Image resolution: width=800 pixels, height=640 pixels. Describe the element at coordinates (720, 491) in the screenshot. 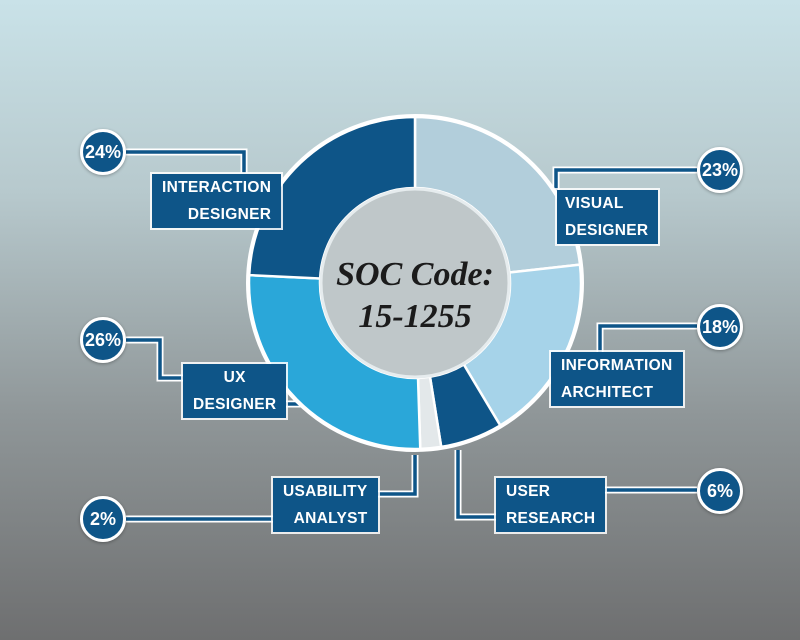

I see `badge-user-research: 6%` at that location.